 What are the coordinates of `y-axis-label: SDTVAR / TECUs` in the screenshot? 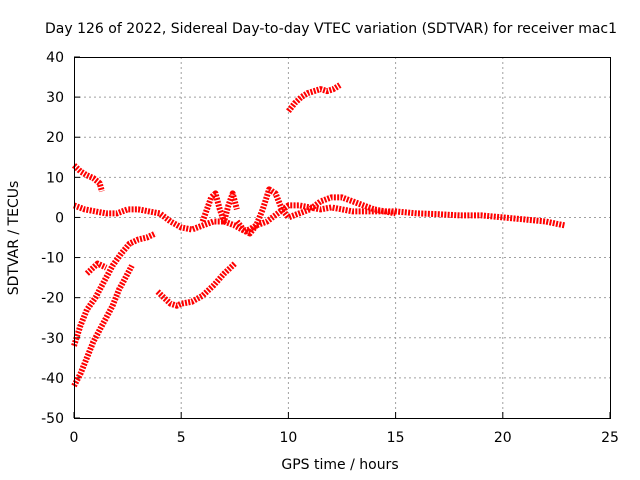 It's located at (14, 238).